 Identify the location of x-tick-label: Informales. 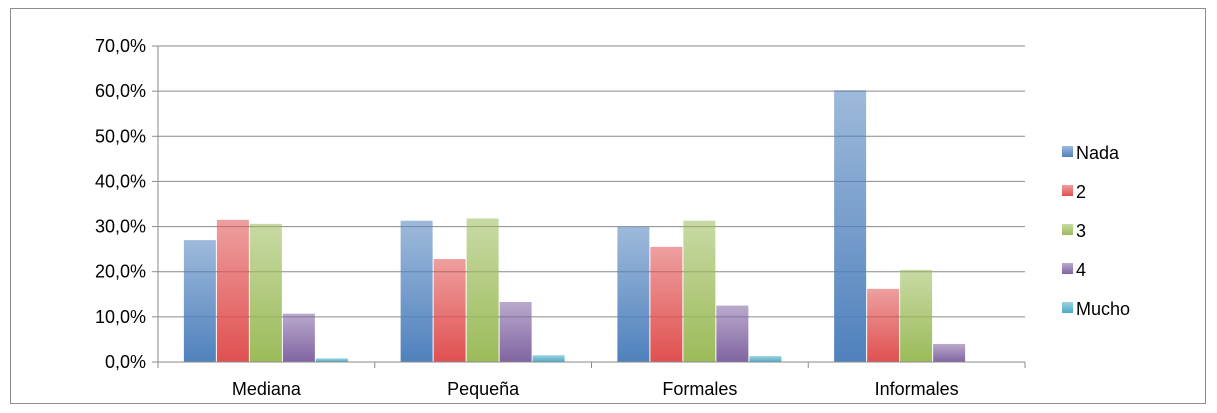
(917, 389).